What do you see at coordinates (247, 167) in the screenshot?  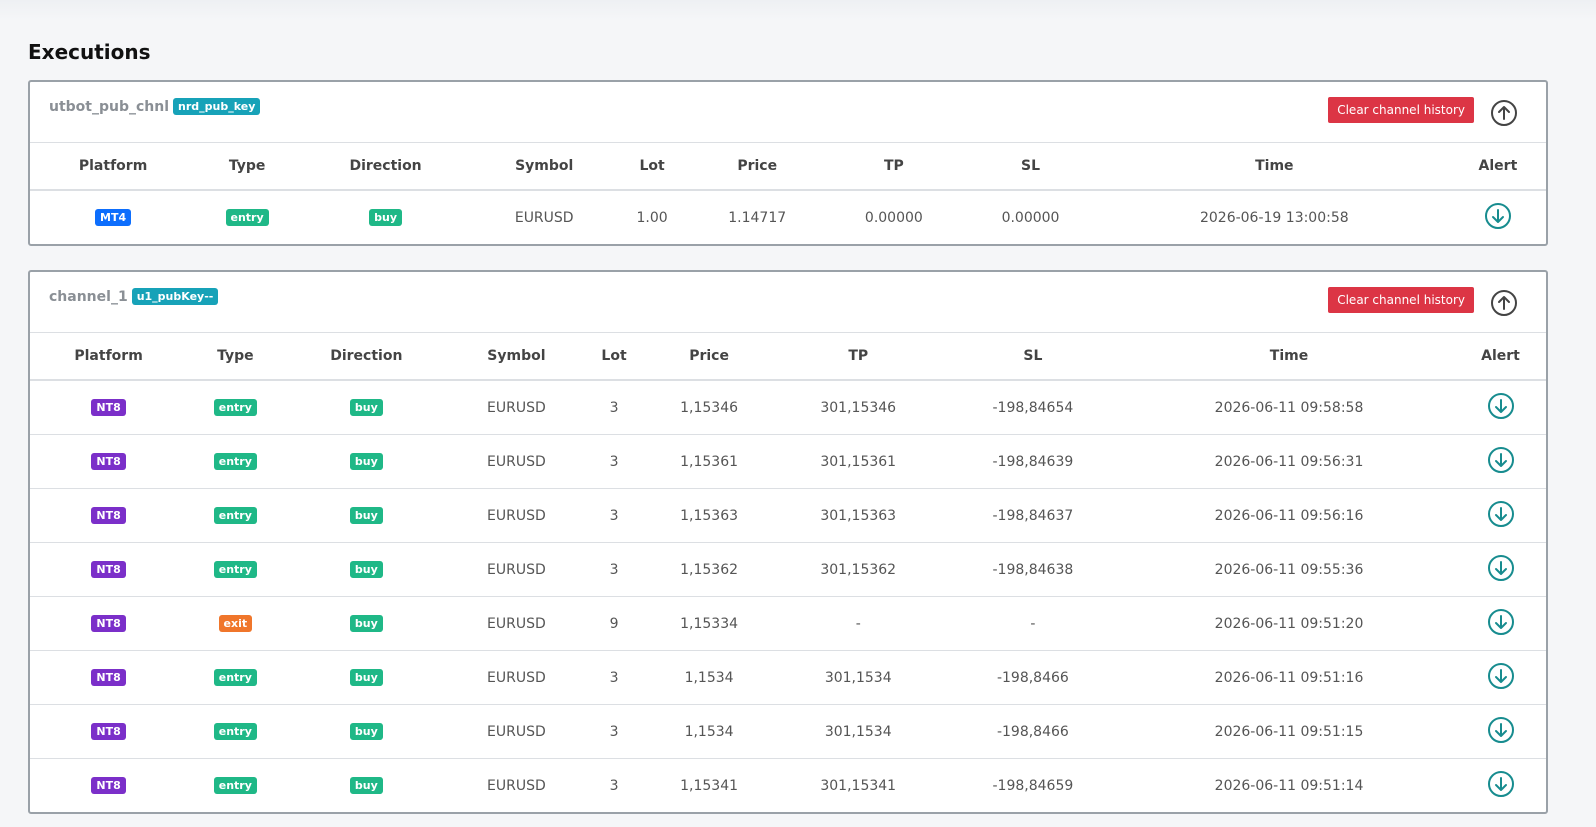 I see `column-header: Type` at bounding box center [247, 167].